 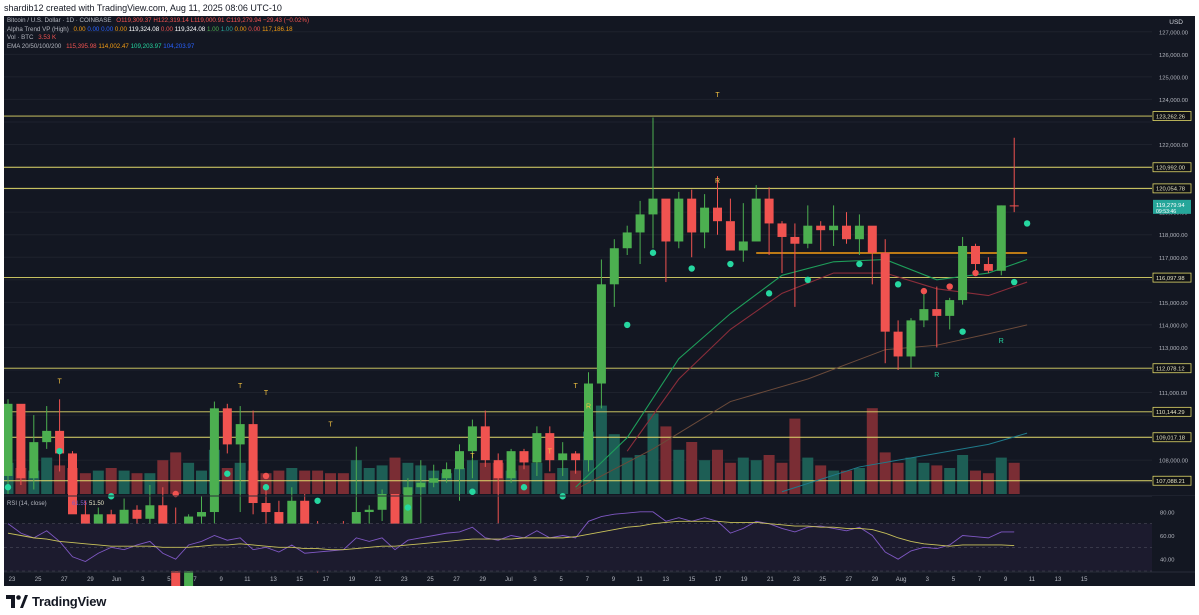 I want to click on ema-50-line, so click(x=827, y=362).